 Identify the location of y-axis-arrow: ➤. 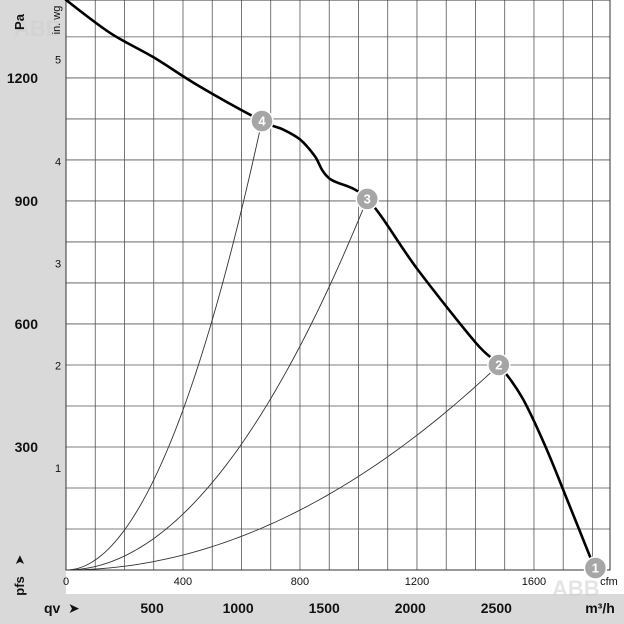
(19, 559).